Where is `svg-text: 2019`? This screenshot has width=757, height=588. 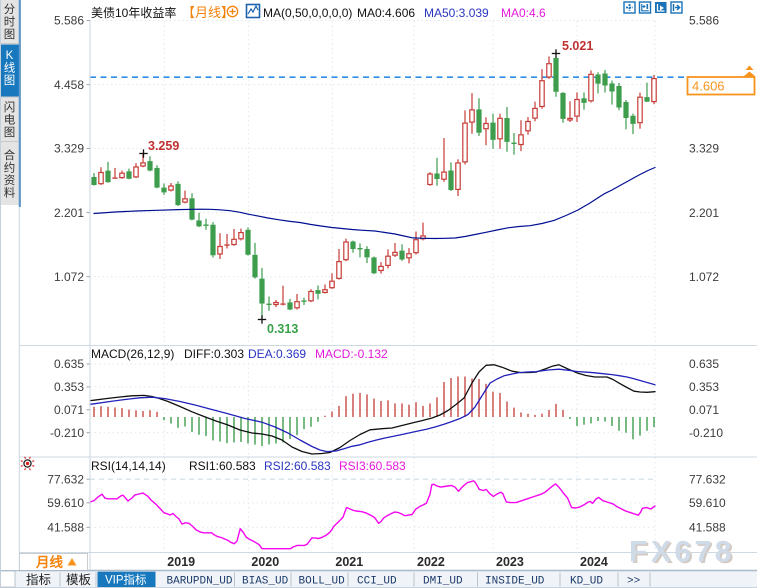
svg-text: 2019 is located at coordinates (181, 562).